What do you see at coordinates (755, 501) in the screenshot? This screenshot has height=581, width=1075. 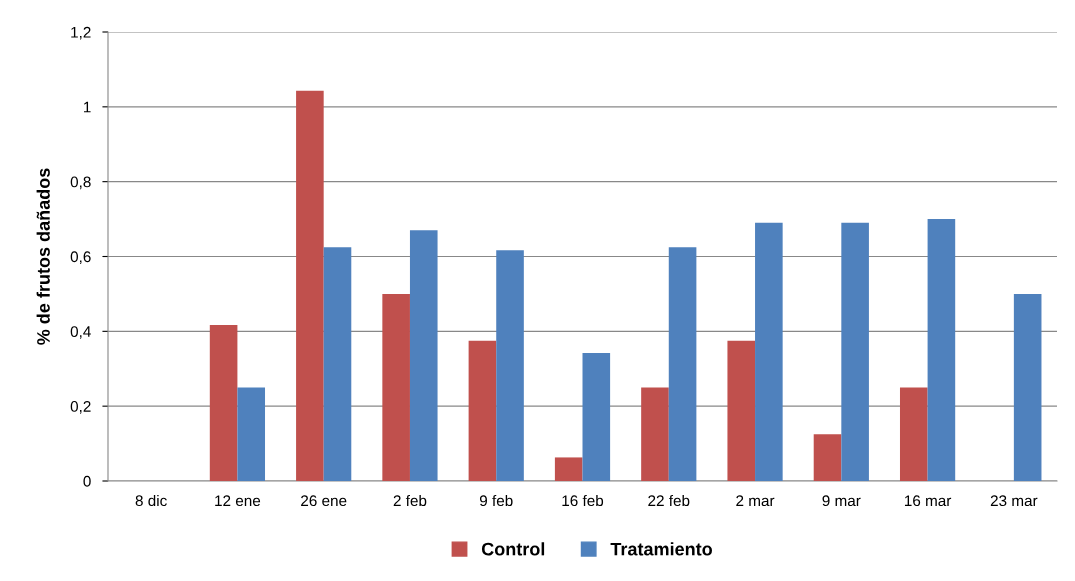 I see `x-tick-label: 2 mar` at bounding box center [755, 501].